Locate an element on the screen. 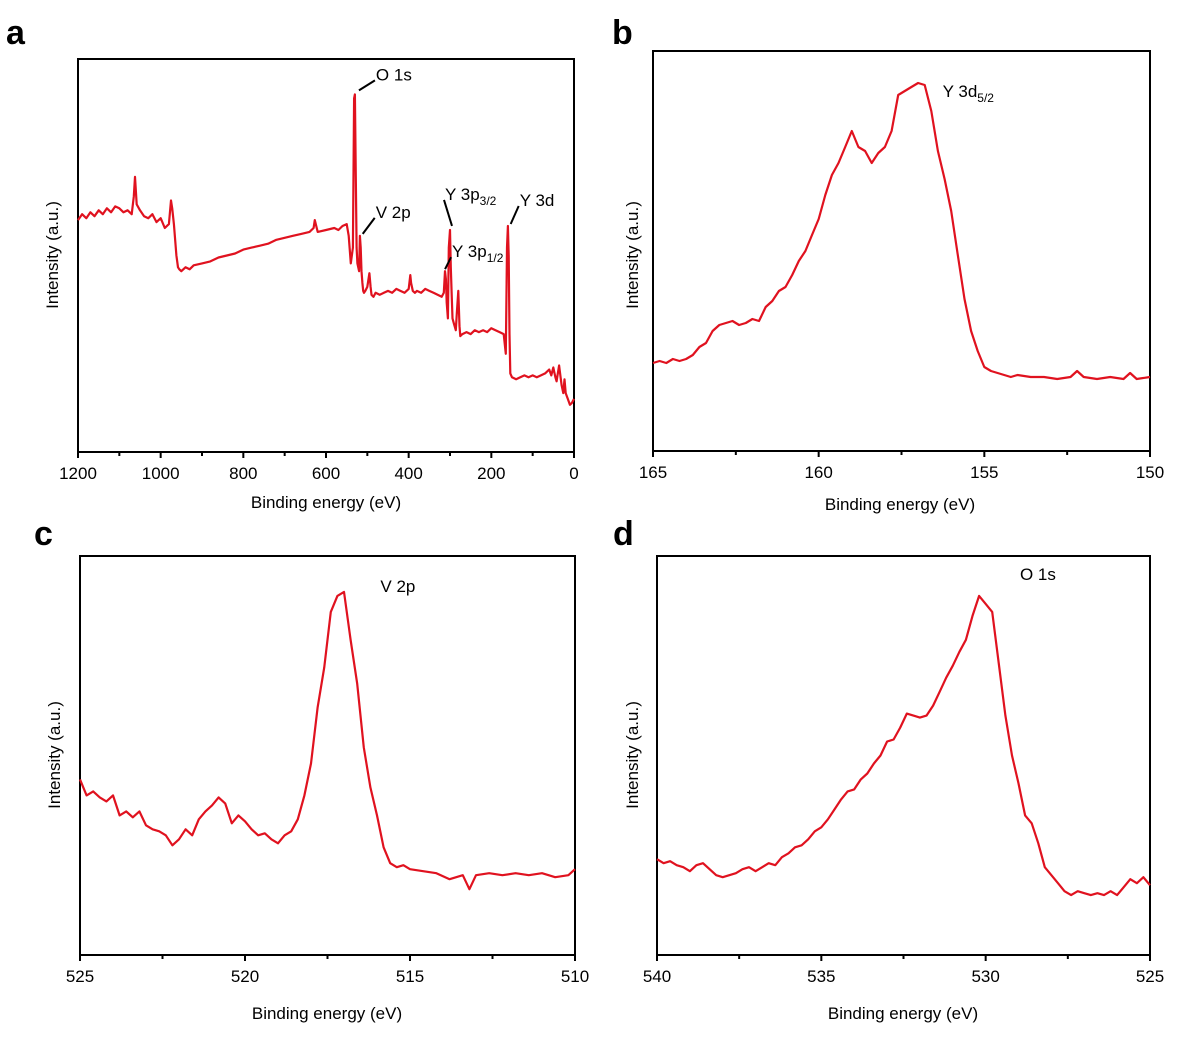 The image size is (1185, 1040). x-axis-ticks: 540 535 530 525 is located at coordinates (903, 970).